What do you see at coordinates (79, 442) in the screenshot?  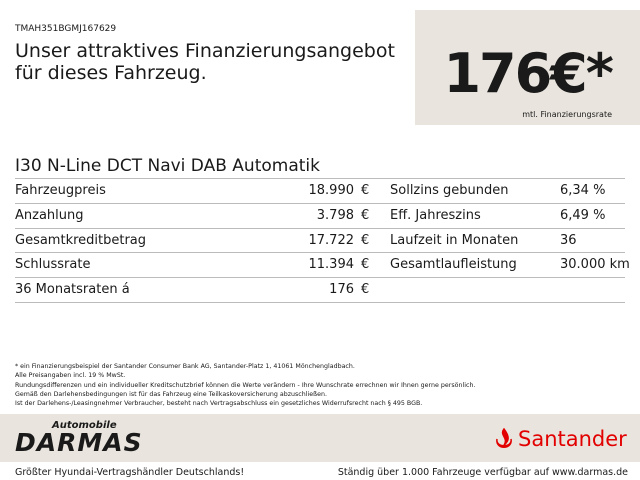 I see `dealer-logo: DARMAS` at bounding box center [79, 442].